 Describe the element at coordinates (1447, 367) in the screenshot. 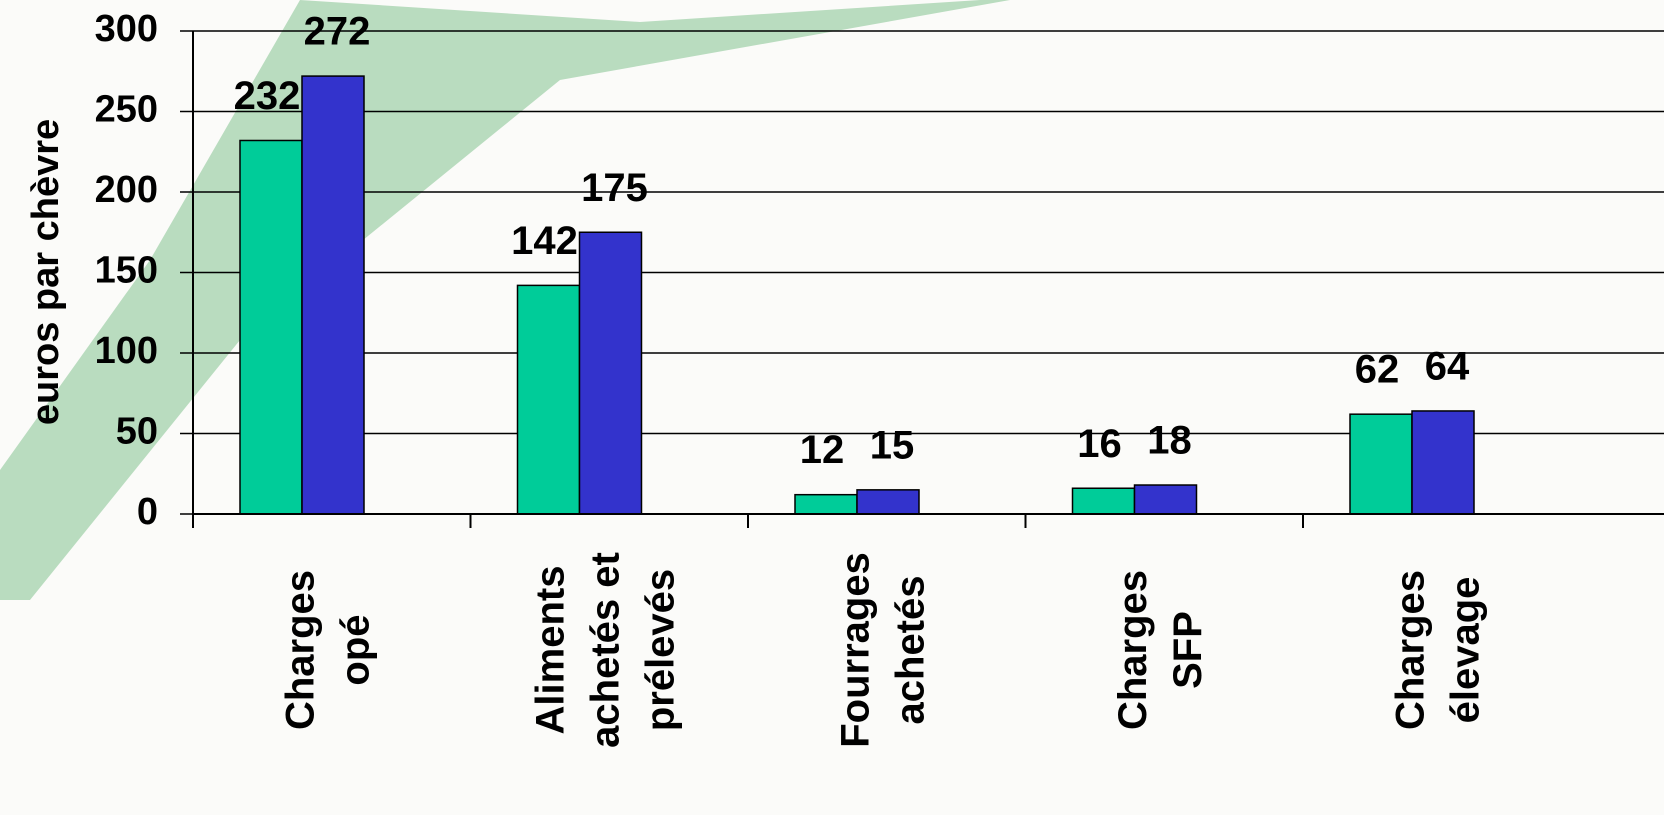

I see `value-label: 64` at that location.